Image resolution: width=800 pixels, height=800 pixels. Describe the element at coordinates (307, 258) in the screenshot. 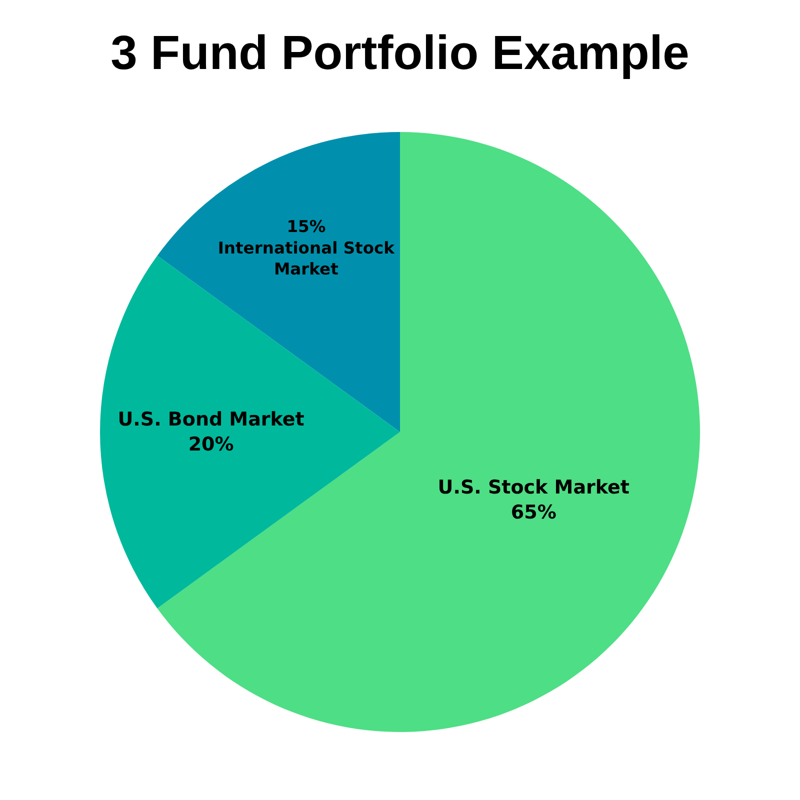

I see `slice-label: International Stock Market` at that location.